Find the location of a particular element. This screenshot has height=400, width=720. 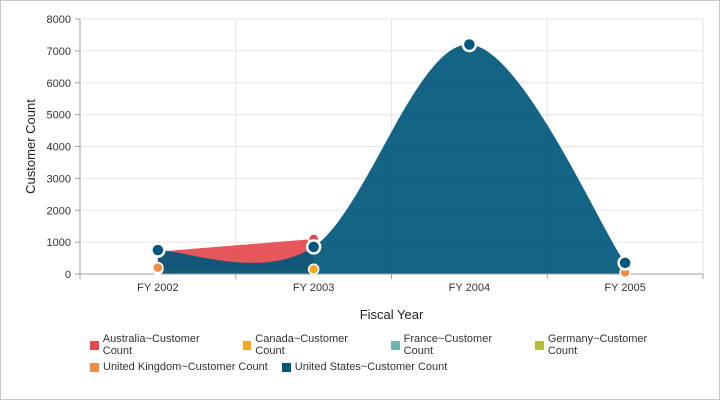

y-tick-label: 2000 is located at coordinates (59, 211).